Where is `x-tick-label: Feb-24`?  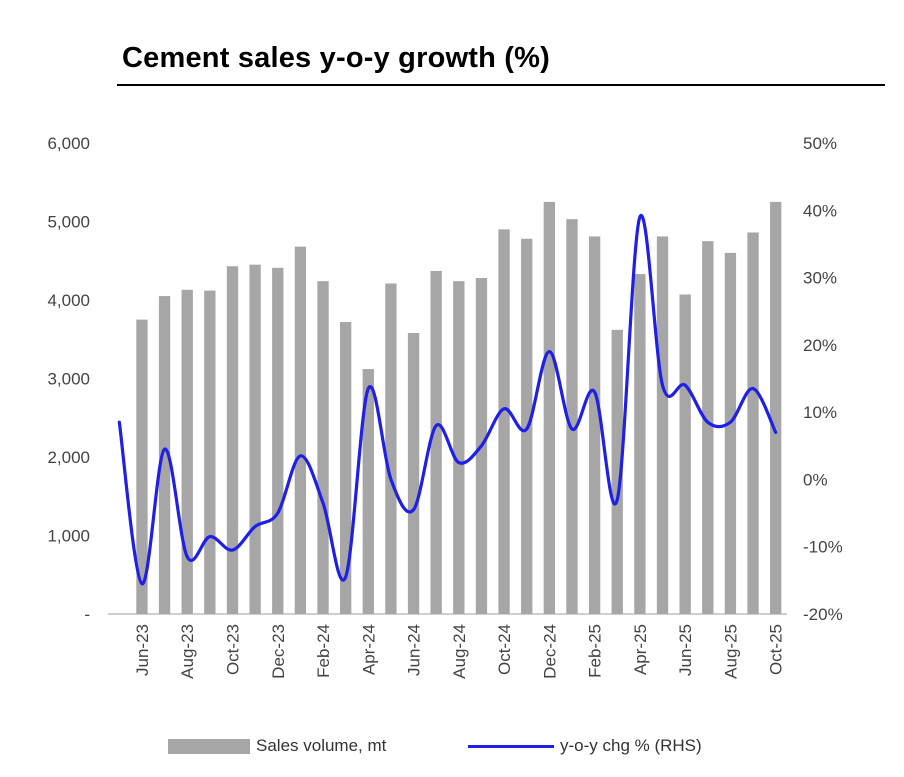 x-tick-label: Feb-24 is located at coordinates (323, 651).